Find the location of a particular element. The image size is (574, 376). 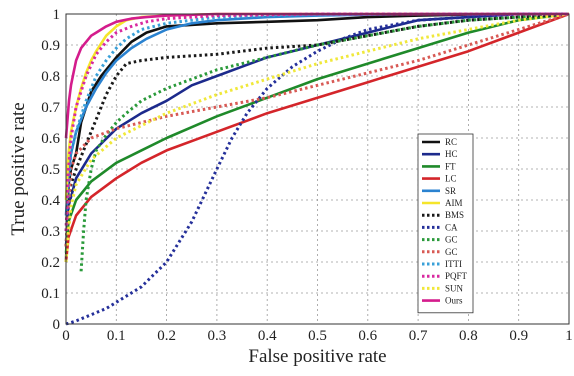

y-tick-label: 0.9 is located at coordinates (50, 46).